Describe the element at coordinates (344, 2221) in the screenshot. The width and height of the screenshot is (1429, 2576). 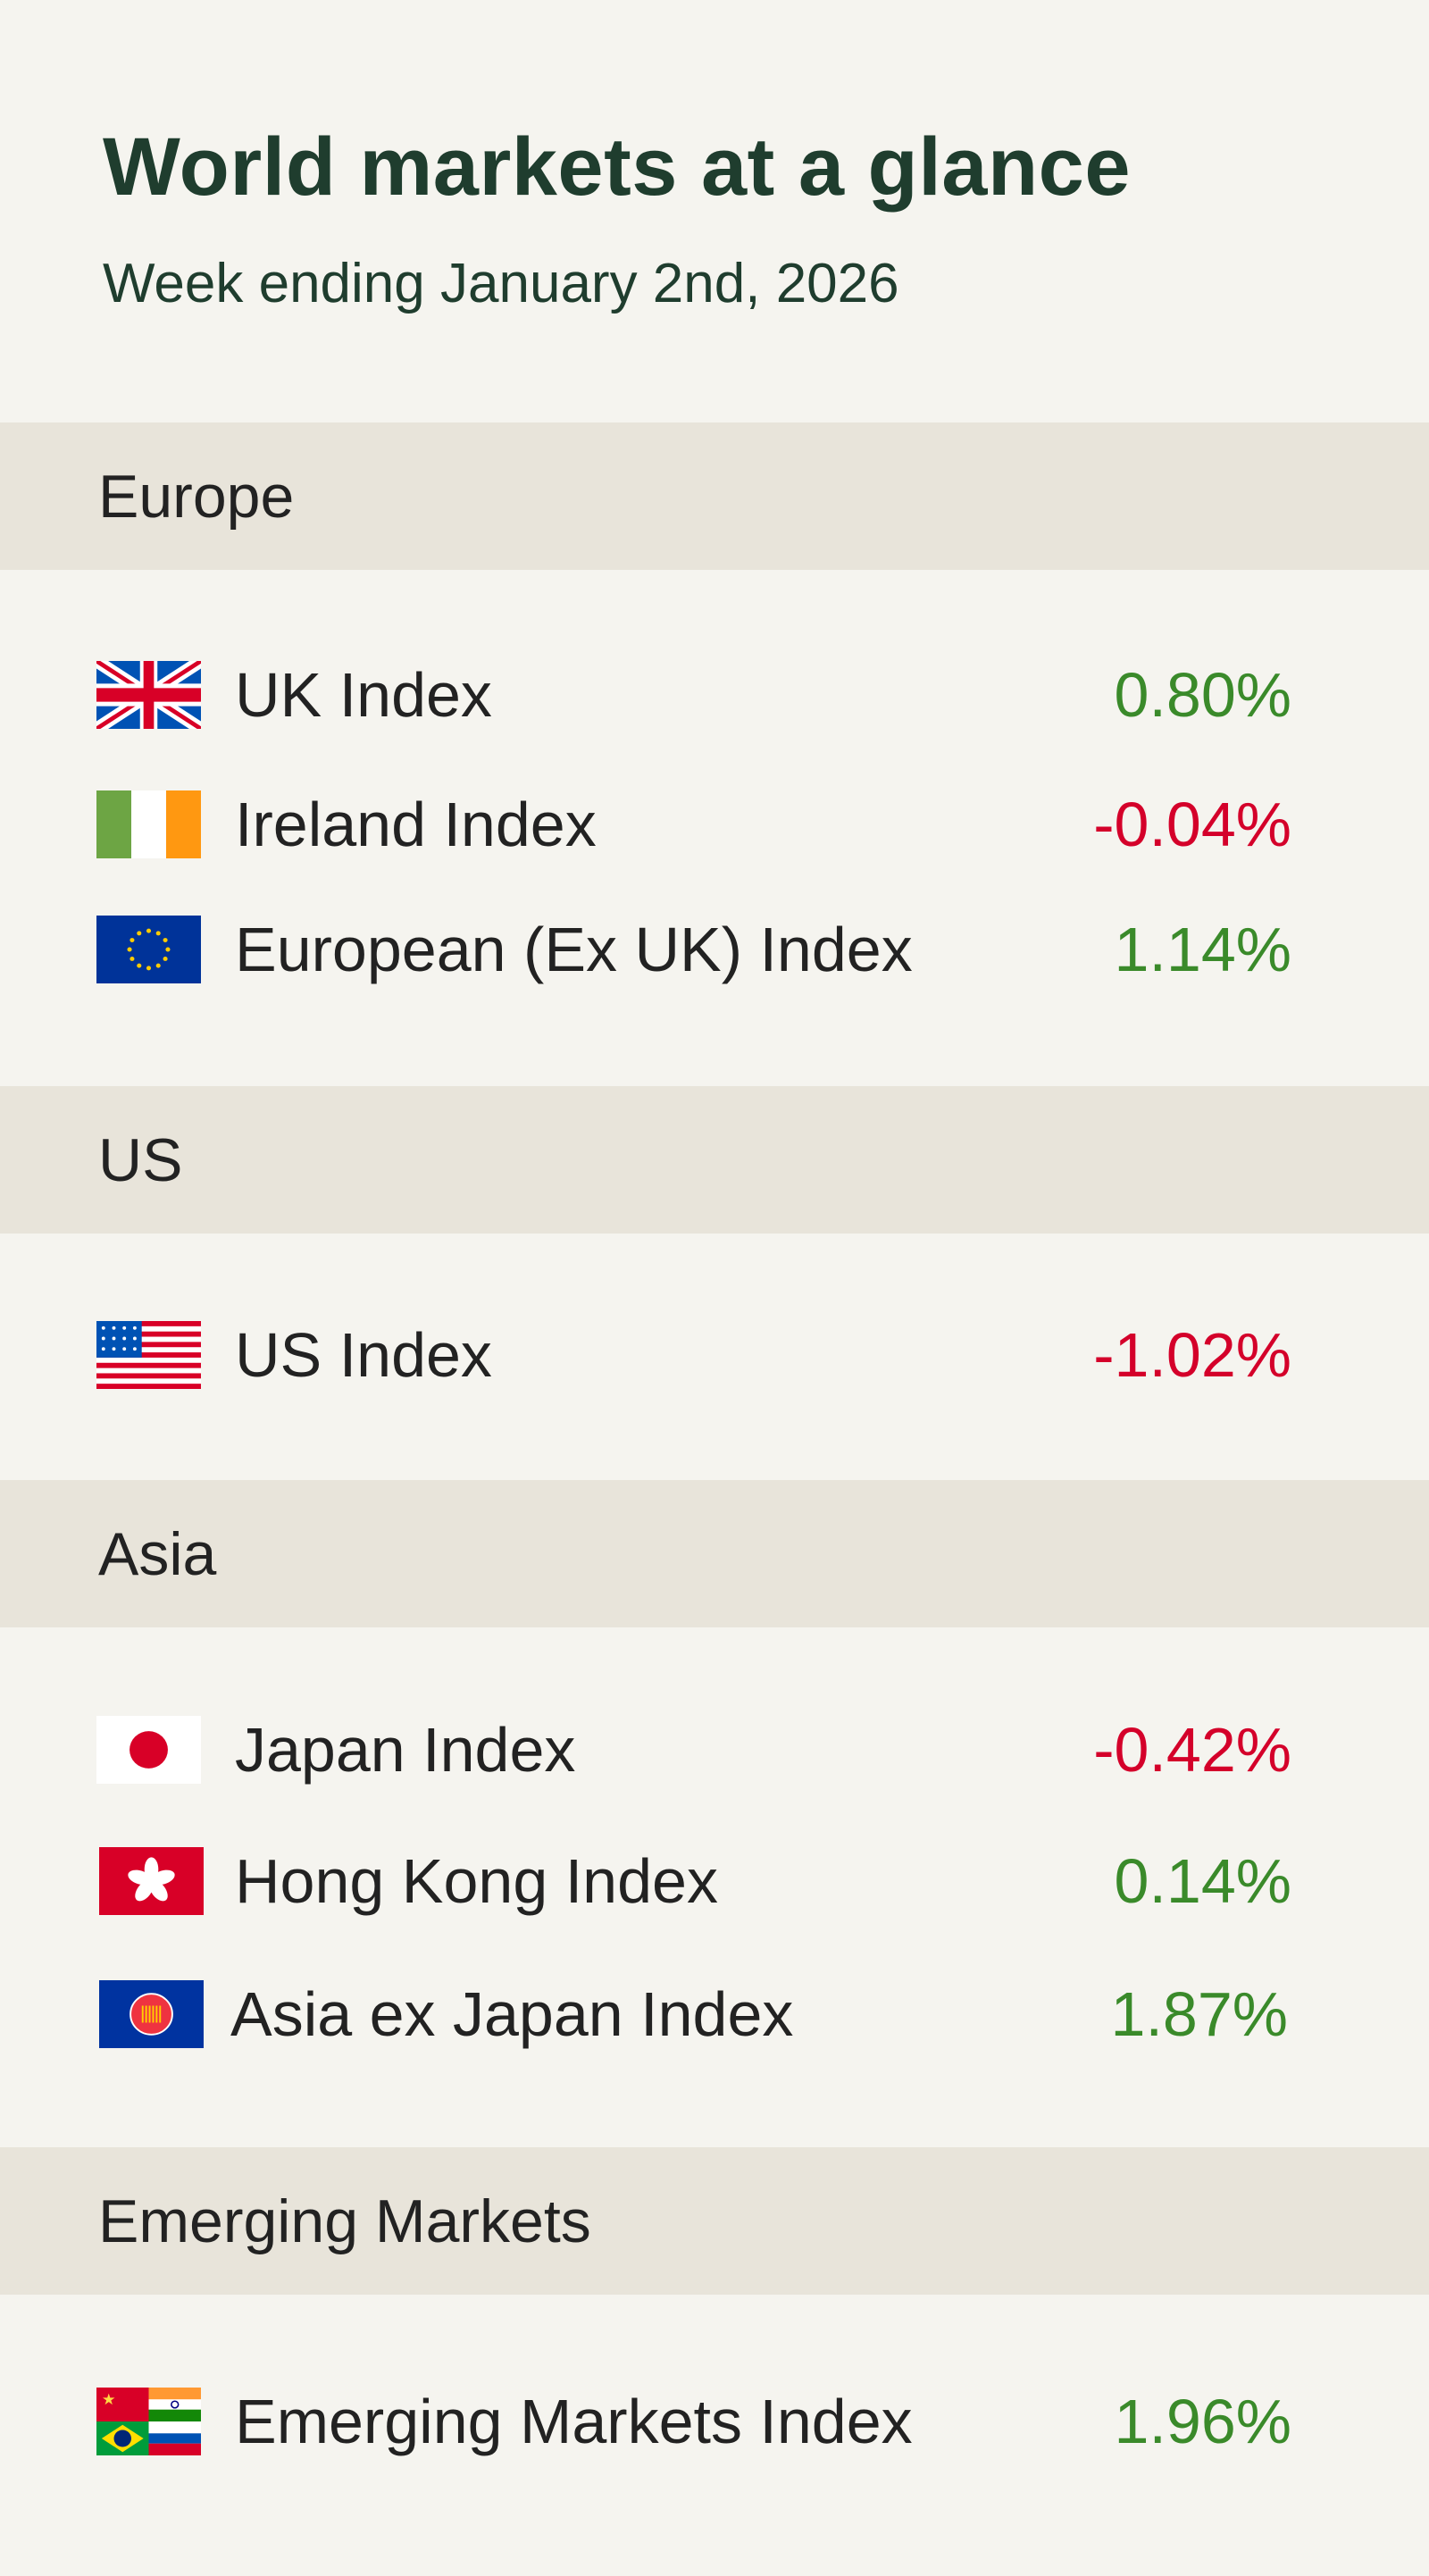
I see `section-title: Emerging Markets` at that location.